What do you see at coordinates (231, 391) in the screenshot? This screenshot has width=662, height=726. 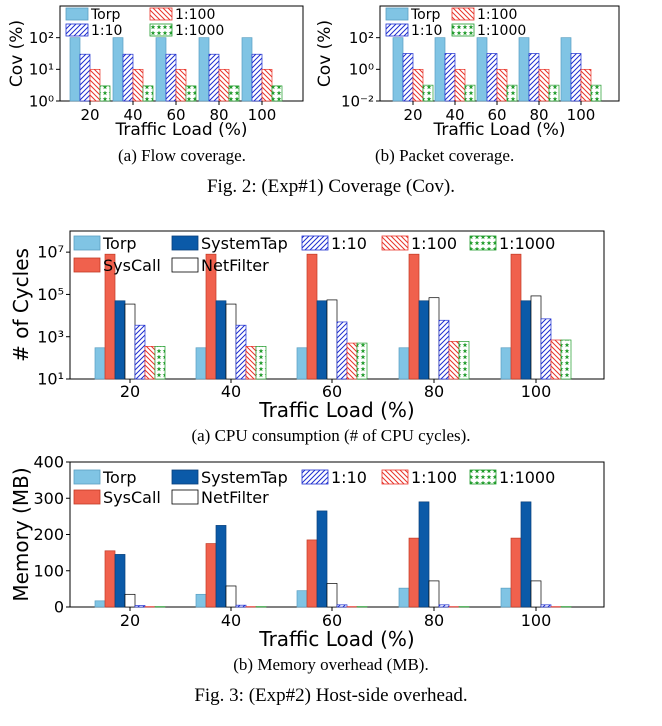 I see `x-tick-label: 40` at bounding box center [231, 391].